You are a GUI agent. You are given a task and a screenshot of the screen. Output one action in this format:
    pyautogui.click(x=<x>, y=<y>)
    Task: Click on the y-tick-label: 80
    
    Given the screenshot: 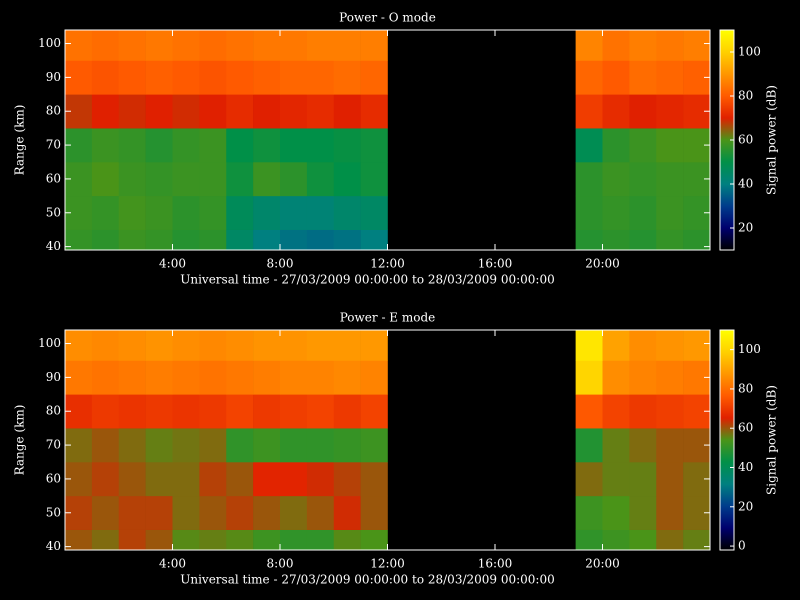 What is the action you would take?
    pyautogui.click(x=53, y=111)
    